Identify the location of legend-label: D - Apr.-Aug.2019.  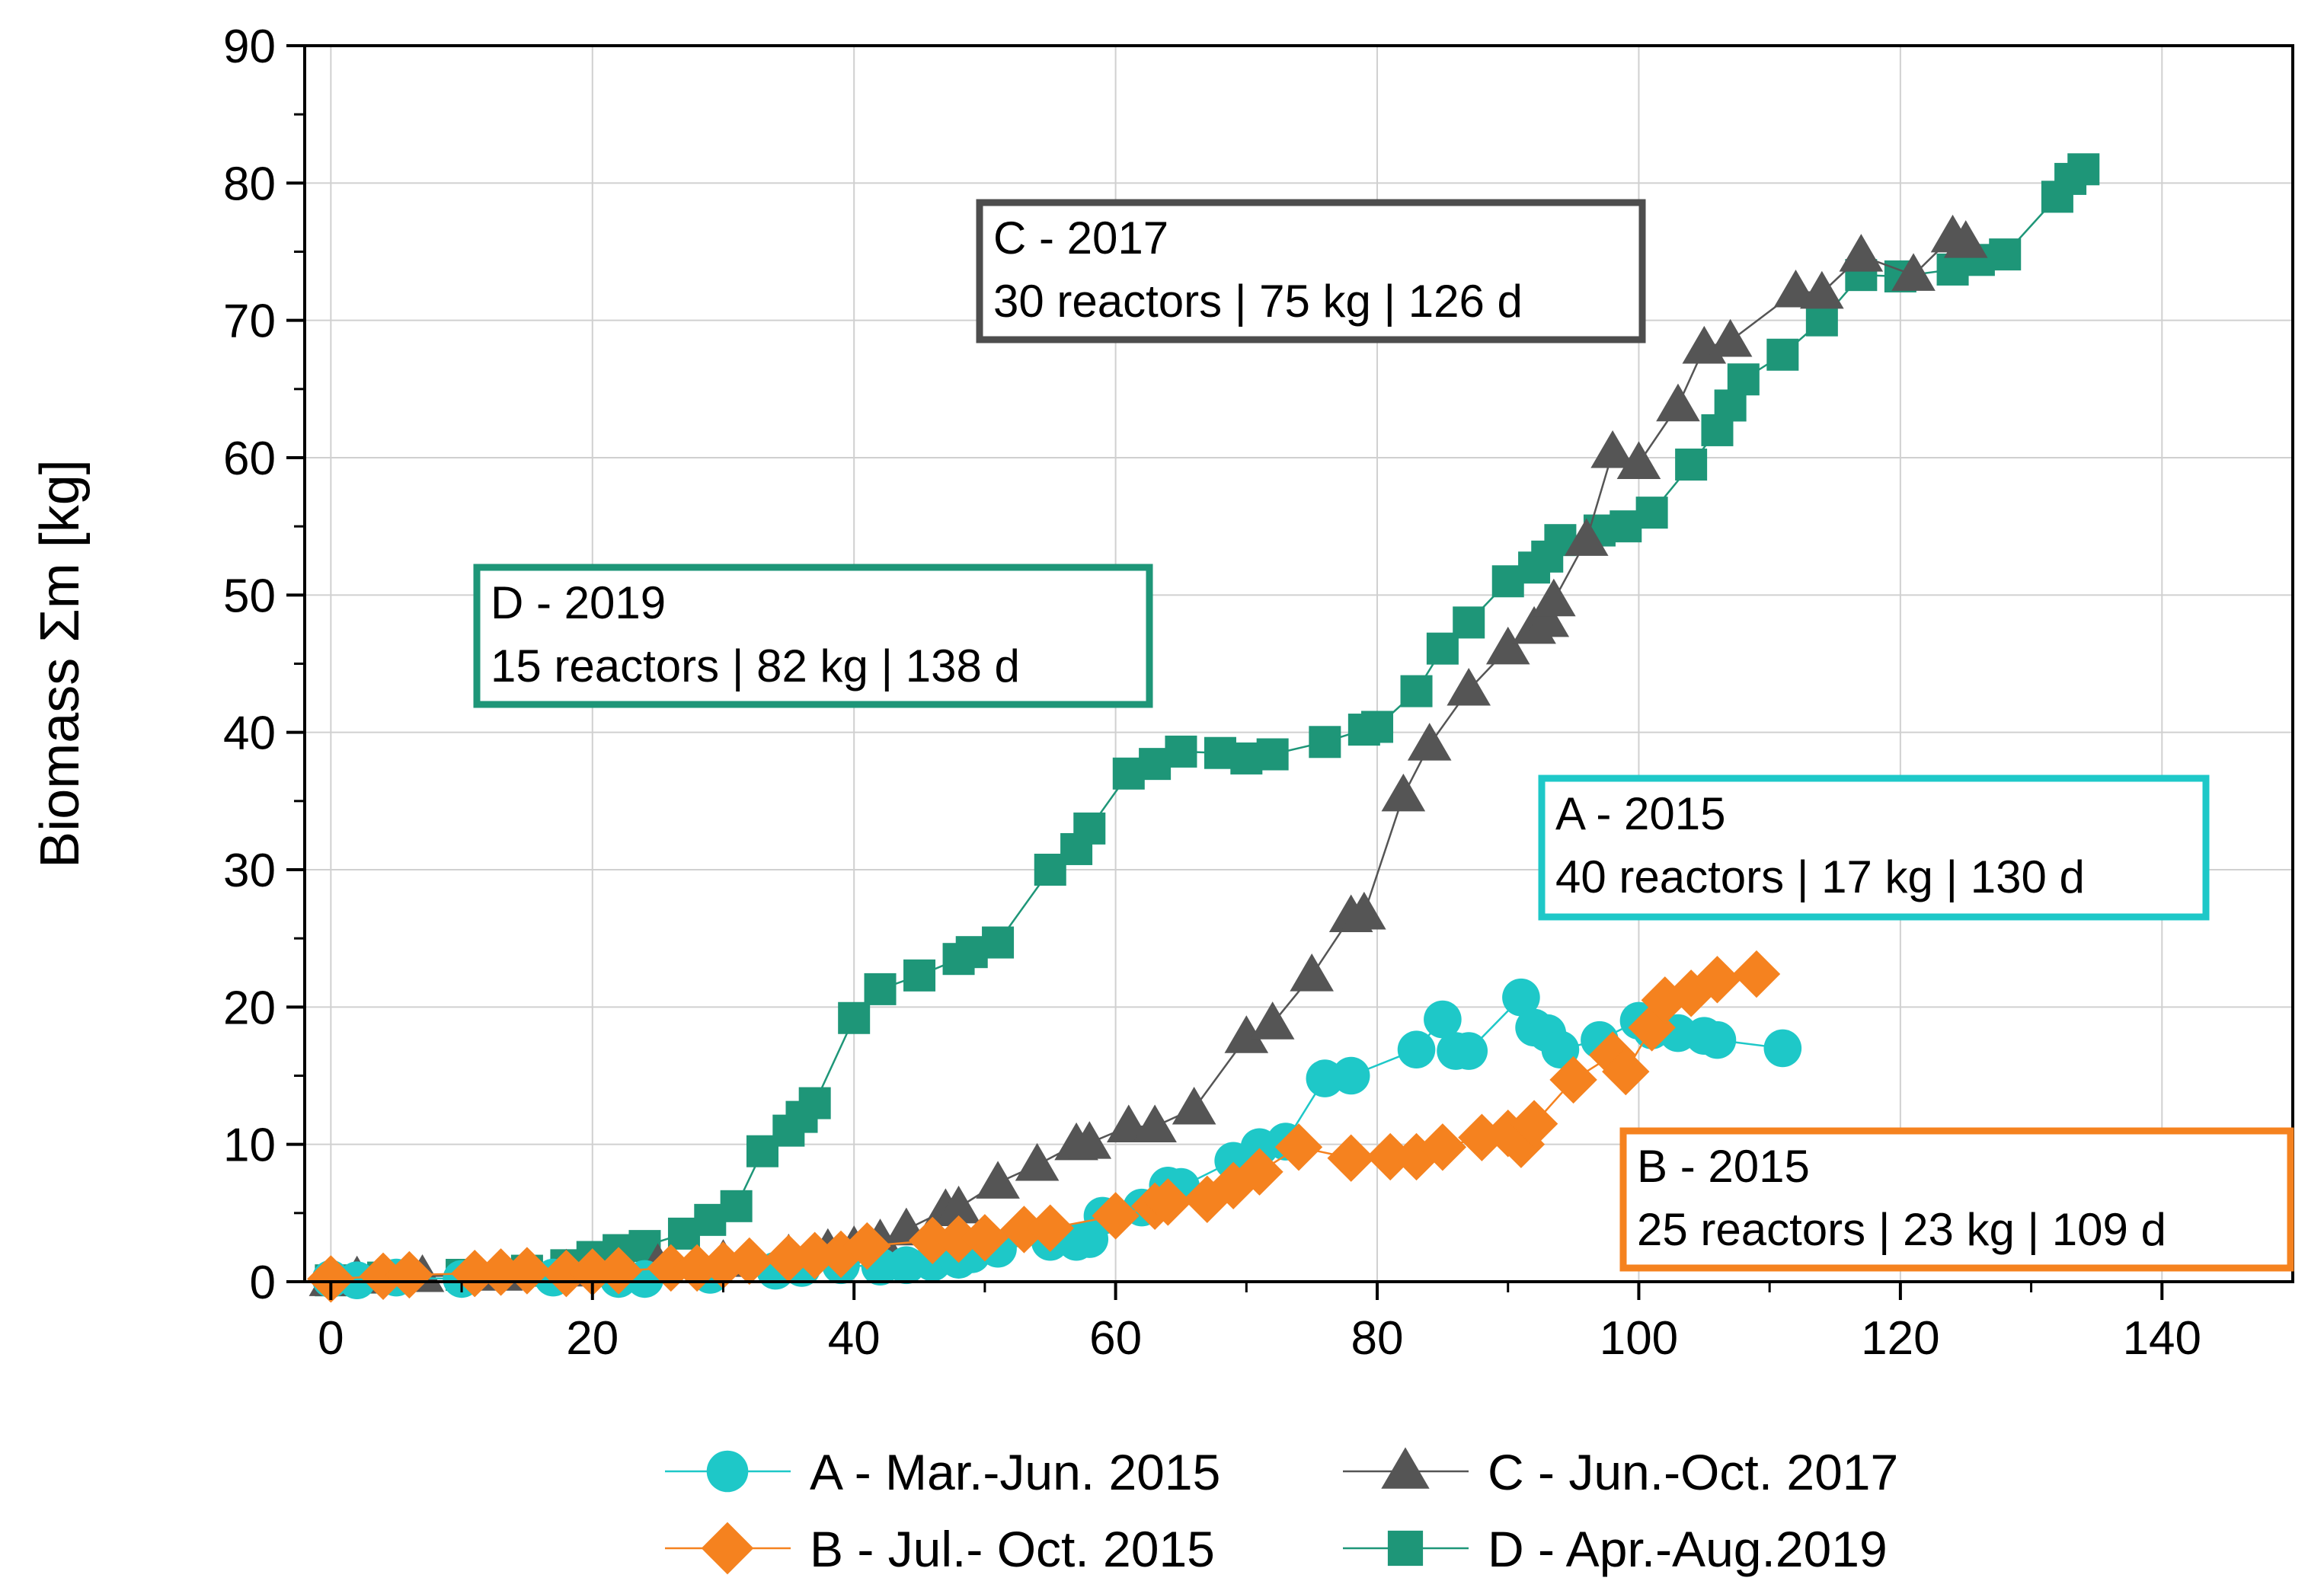
(1688, 1549).